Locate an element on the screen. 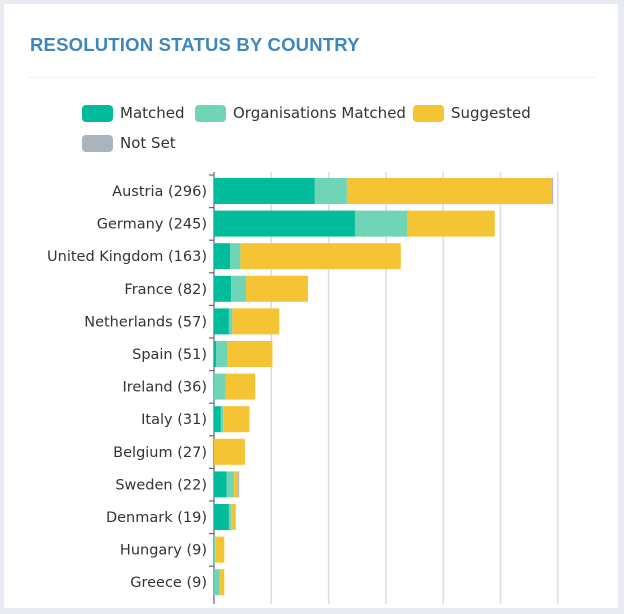 This screenshot has width=624, height=614. legend-label: Organisations Matched is located at coordinates (319, 113).